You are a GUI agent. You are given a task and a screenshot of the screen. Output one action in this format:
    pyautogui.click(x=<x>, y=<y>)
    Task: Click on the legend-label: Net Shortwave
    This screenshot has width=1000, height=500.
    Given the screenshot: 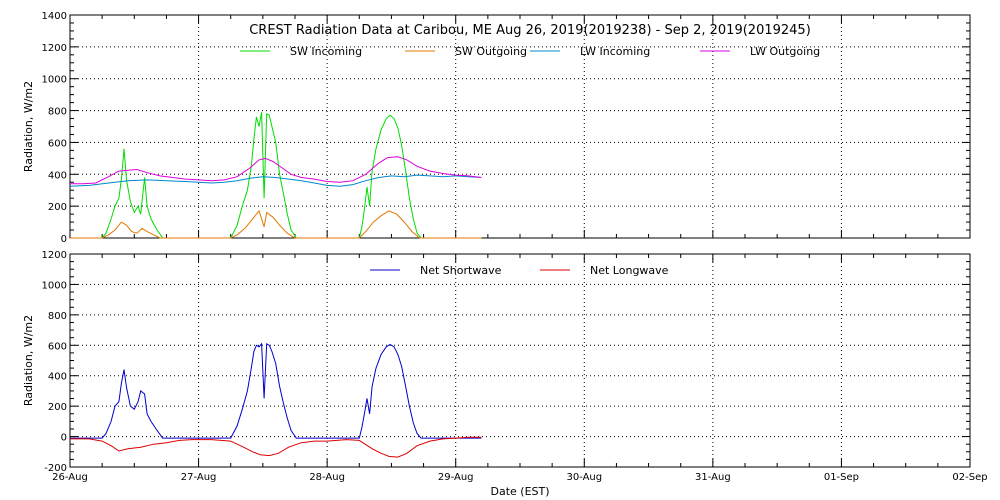 What is the action you would take?
    pyautogui.click(x=461, y=270)
    